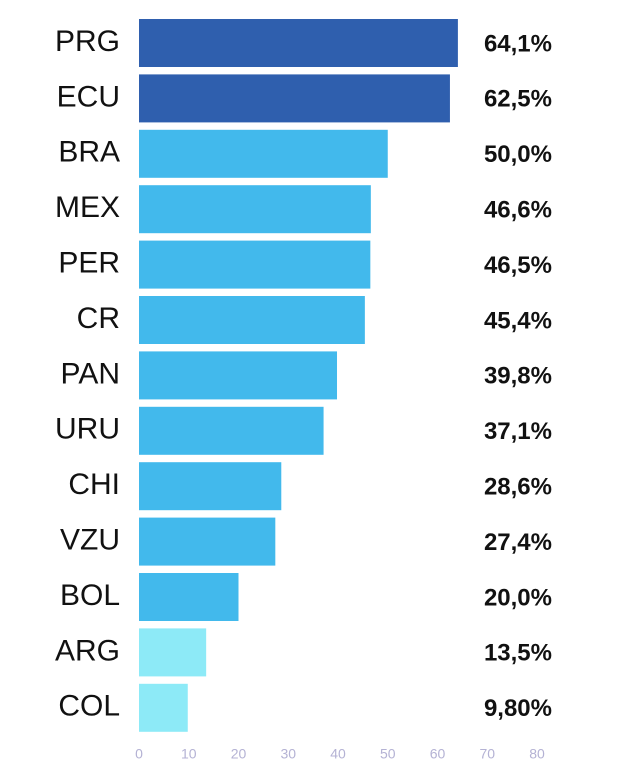  I want to click on category-label: PRG, so click(87, 41).